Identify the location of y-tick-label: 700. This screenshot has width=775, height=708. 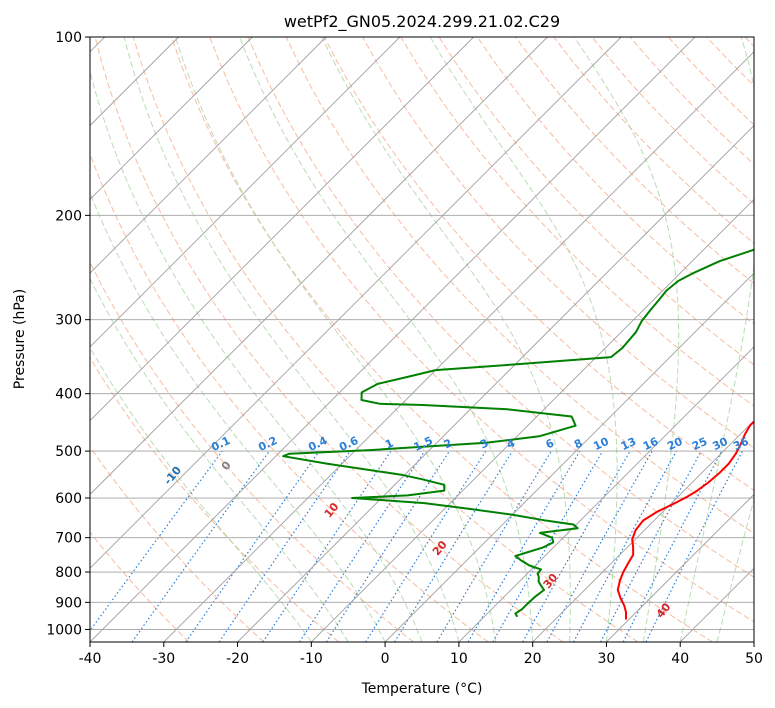
(68, 539).